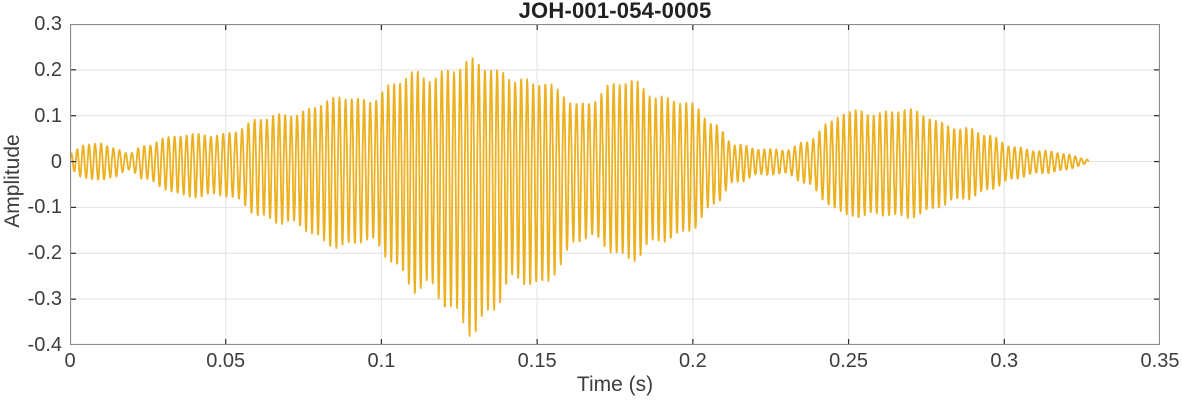 The width and height of the screenshot is (1182, 404). What do you see at coordinates (1160, 361) in the screenshot?
I see `x-tick-label: 0.35` at bounding box center [1160, 361].